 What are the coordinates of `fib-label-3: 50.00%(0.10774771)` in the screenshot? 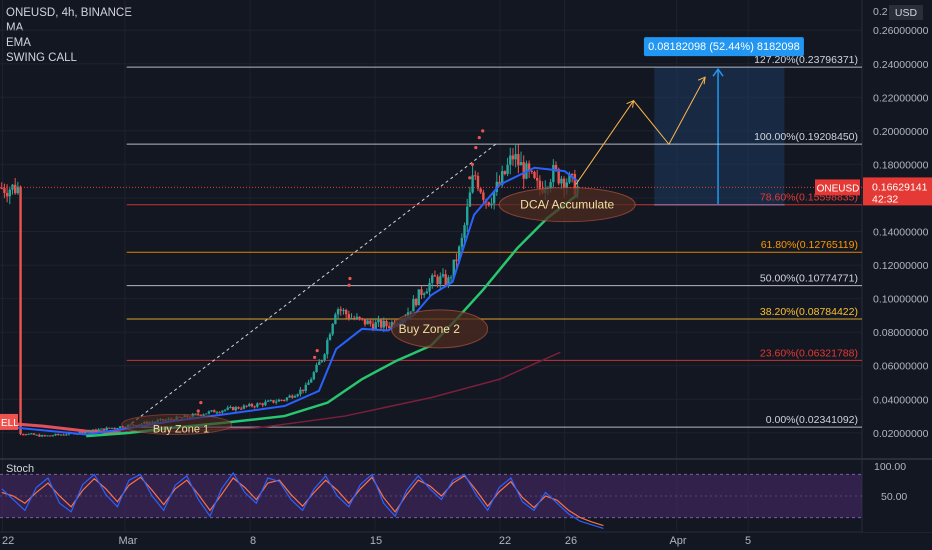 It's located at (809, 279).